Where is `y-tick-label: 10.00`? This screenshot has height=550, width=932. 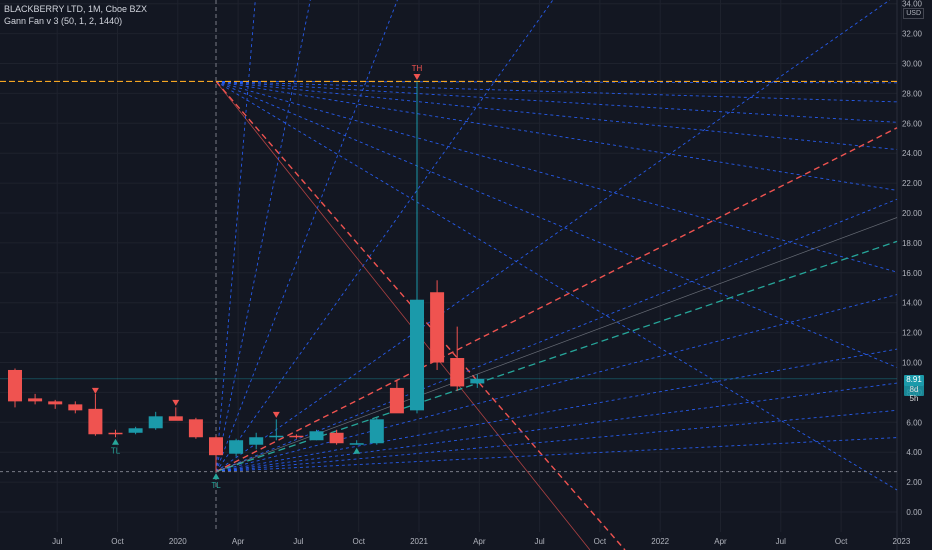 y-tick-label: 10.00 is located at coordinates (912, 363).